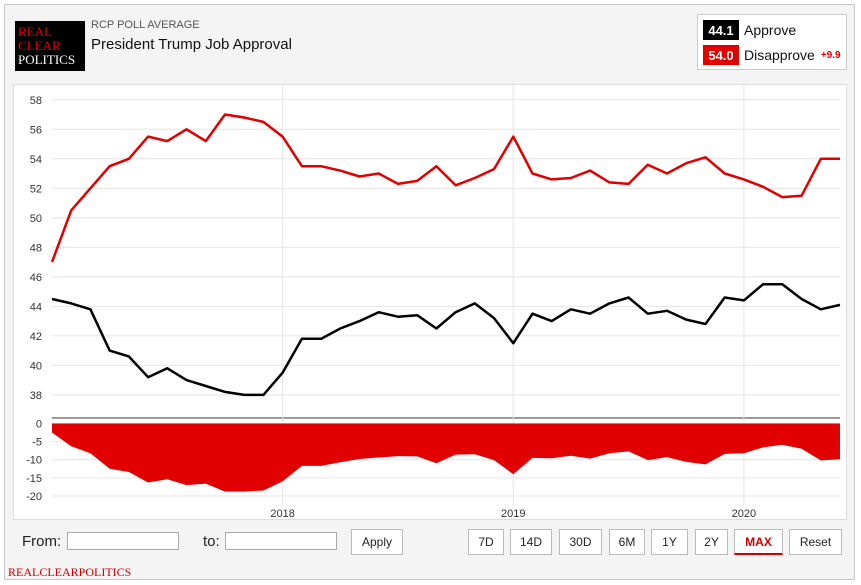 The width and height of the screenshot is (861, 585). What do you see at coordinates (36, 248) in the screenshot?
I see `y-tick-label-48: 48` at bounding box center [36, 248].